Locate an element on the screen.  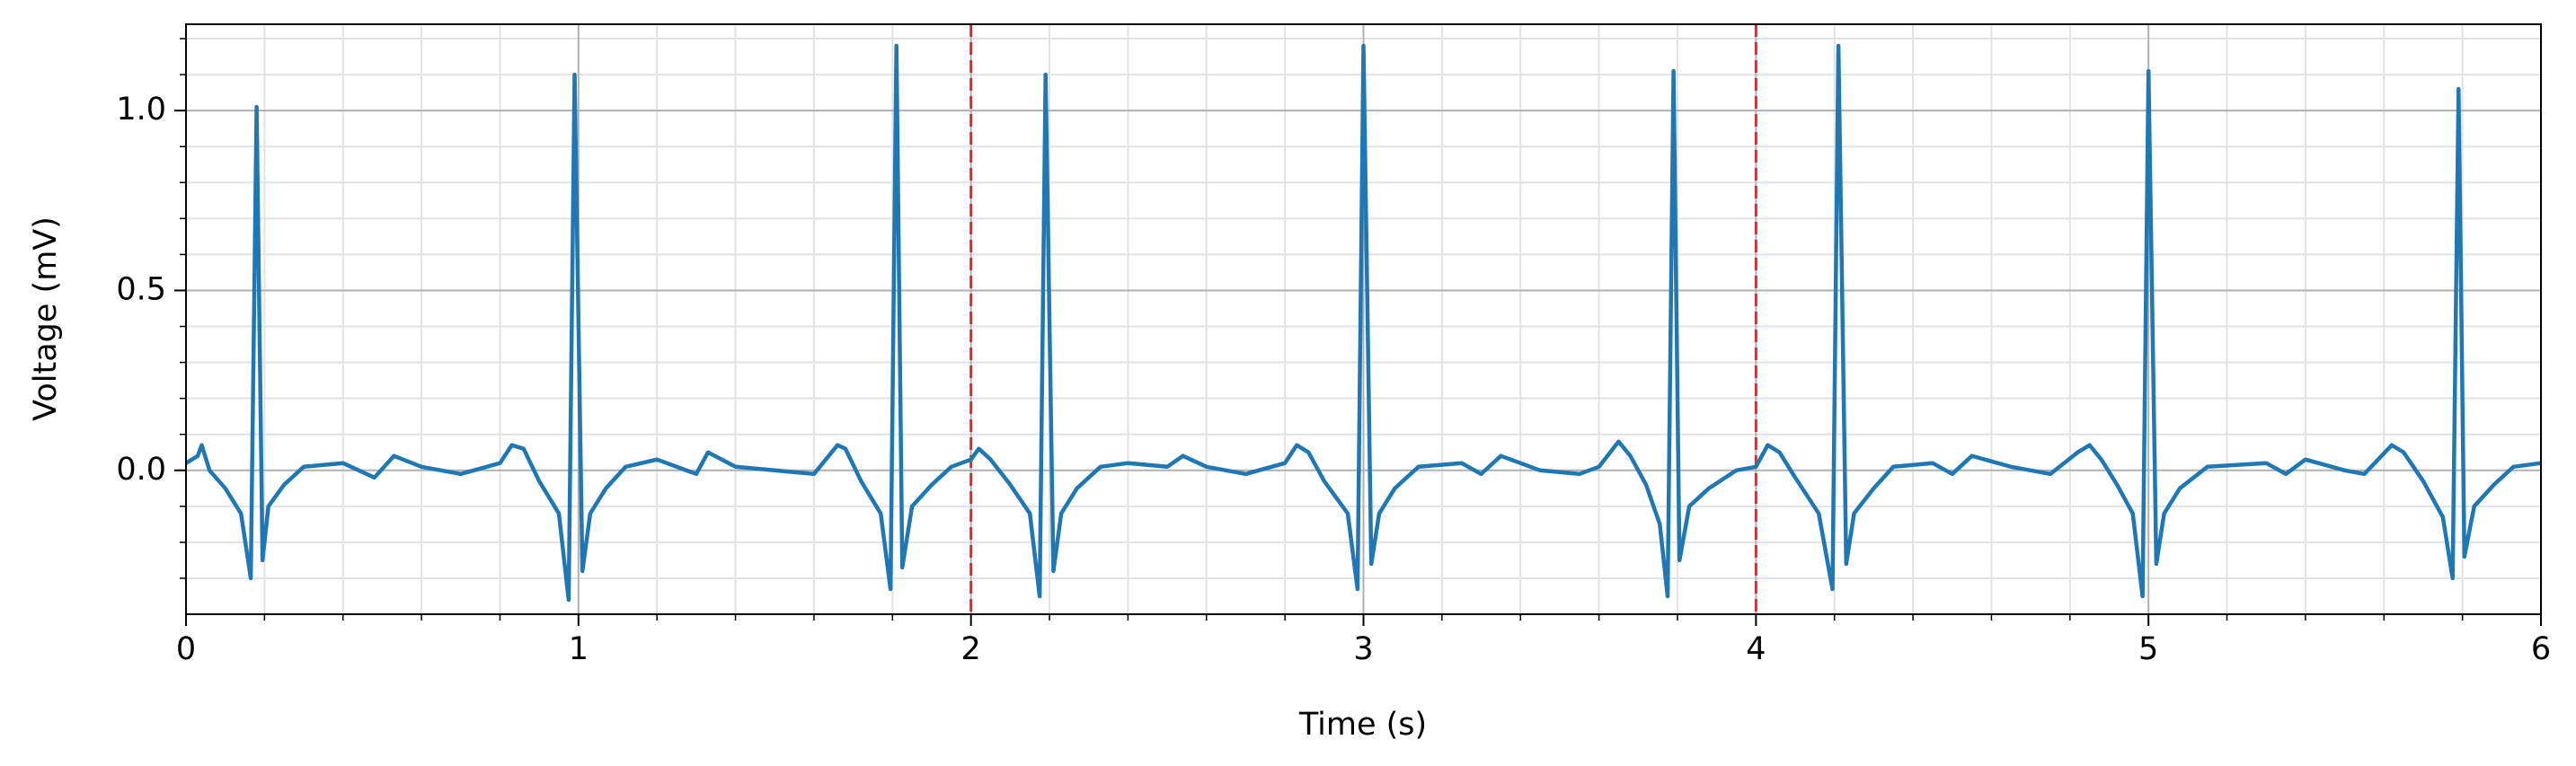
y-axis-label: Voltage (mV) is located at coordinates (46, 319).